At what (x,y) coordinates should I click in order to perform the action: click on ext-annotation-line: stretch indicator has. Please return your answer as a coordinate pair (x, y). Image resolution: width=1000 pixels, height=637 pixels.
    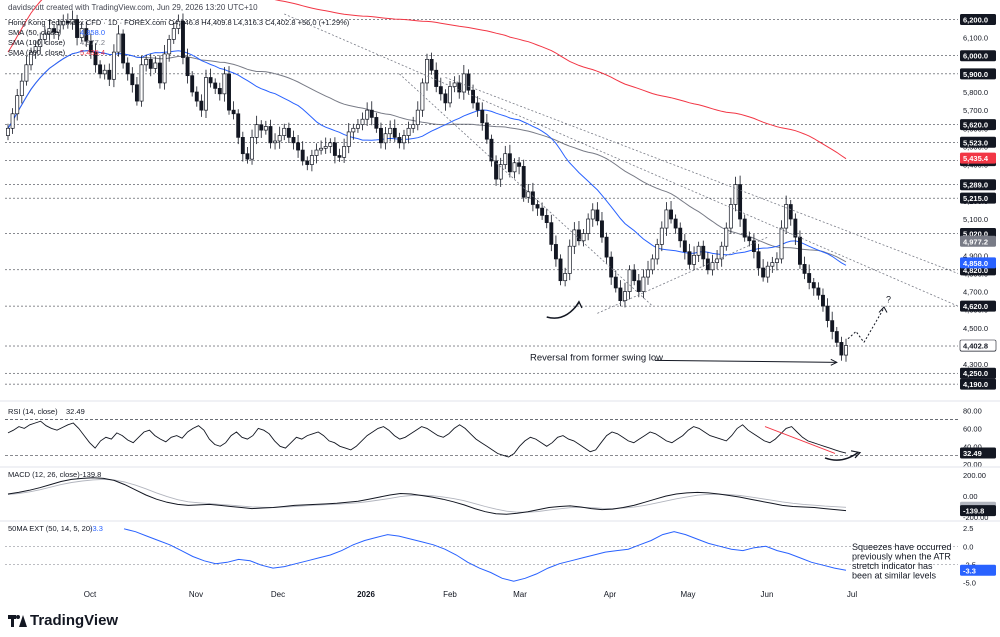
    Looking at the image, I should click on (892, 566).